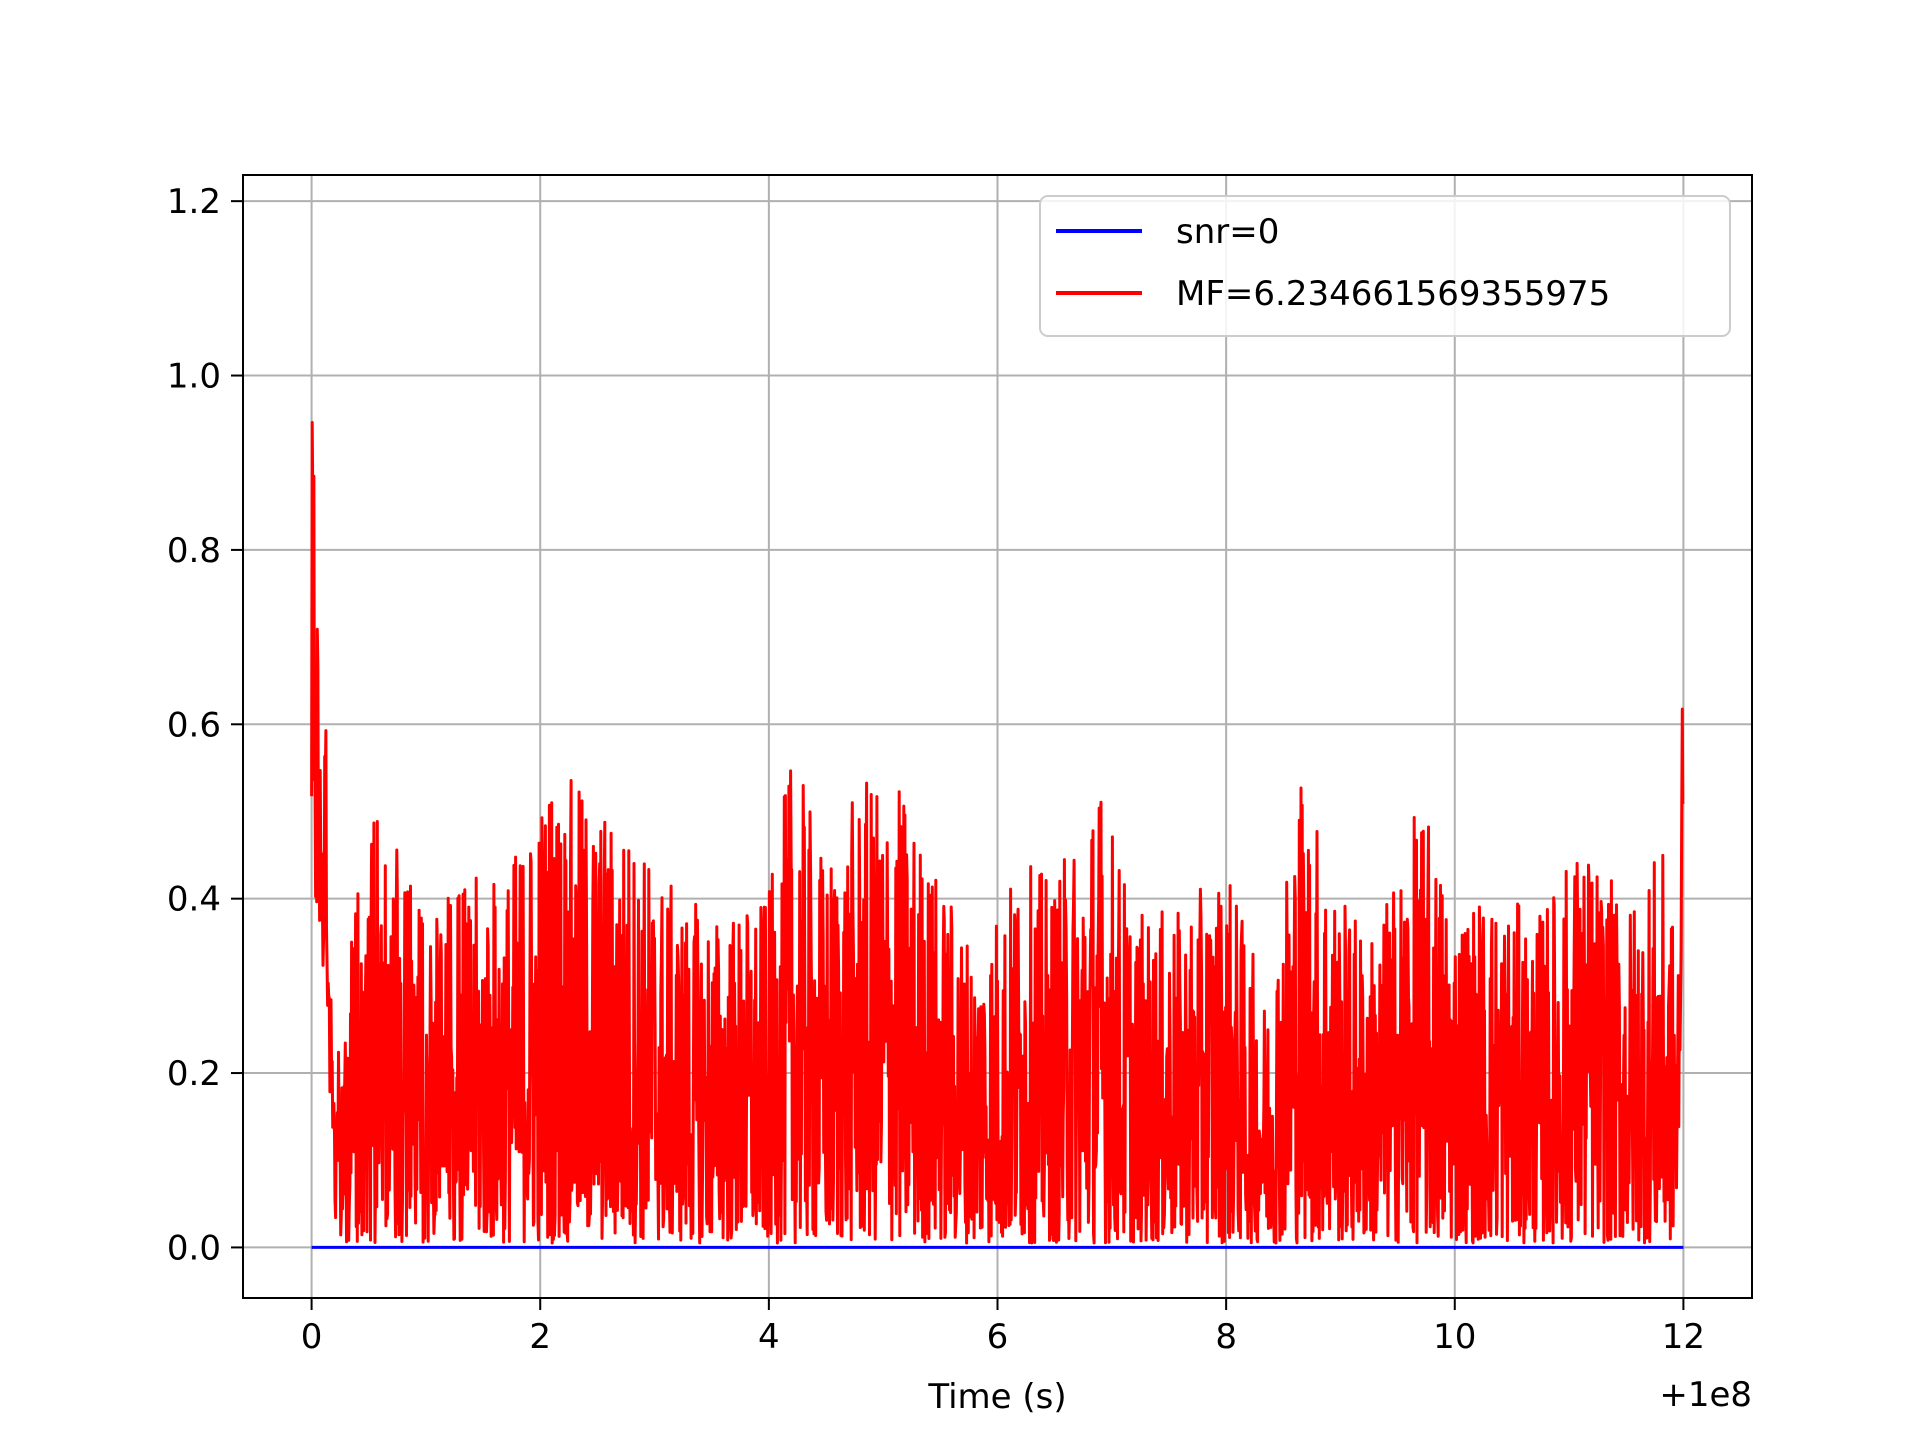  Describe the element at coordinates (1226, 1337) in the screenshot. I see `x-tick-label: 8` at that location.